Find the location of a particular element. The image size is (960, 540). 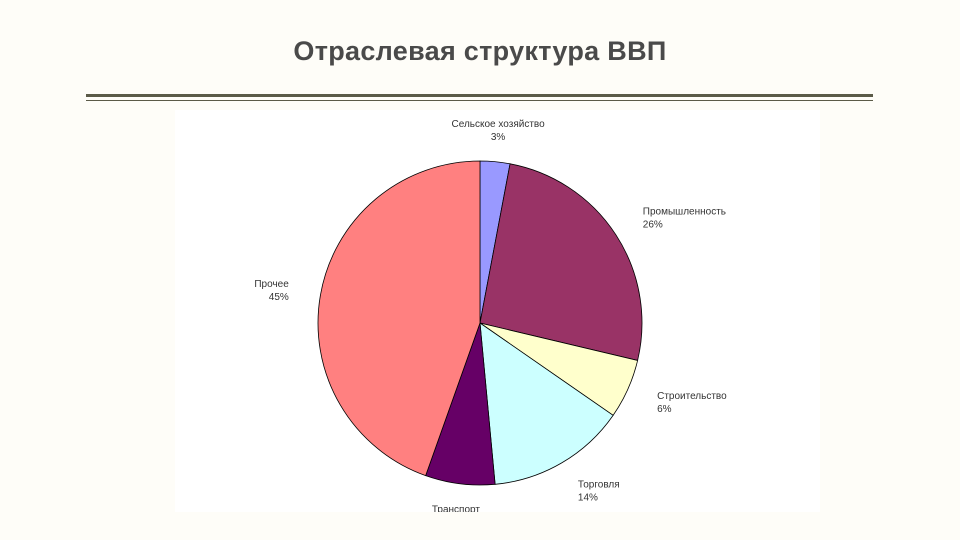

slice-label-value-6: 45% is located at coordinates (279, 297).